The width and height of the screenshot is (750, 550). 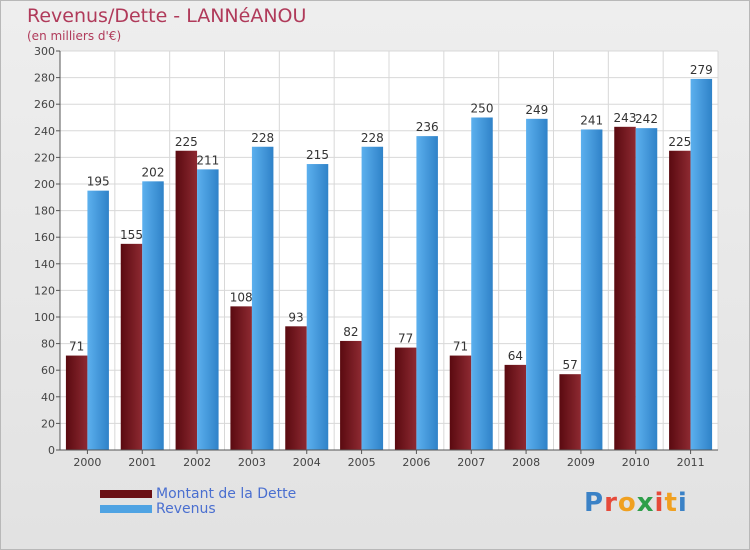 What do you see at coordinates (153, 315) in the screenshot?
I see `bar-revenue-2001` at bounding box center [153, 315].